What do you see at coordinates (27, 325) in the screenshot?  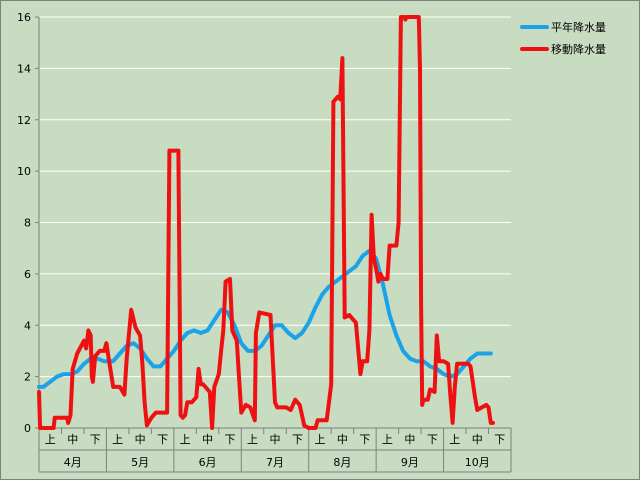 I see `y-tick-label-4: 4` at bounding box center [27, 325].